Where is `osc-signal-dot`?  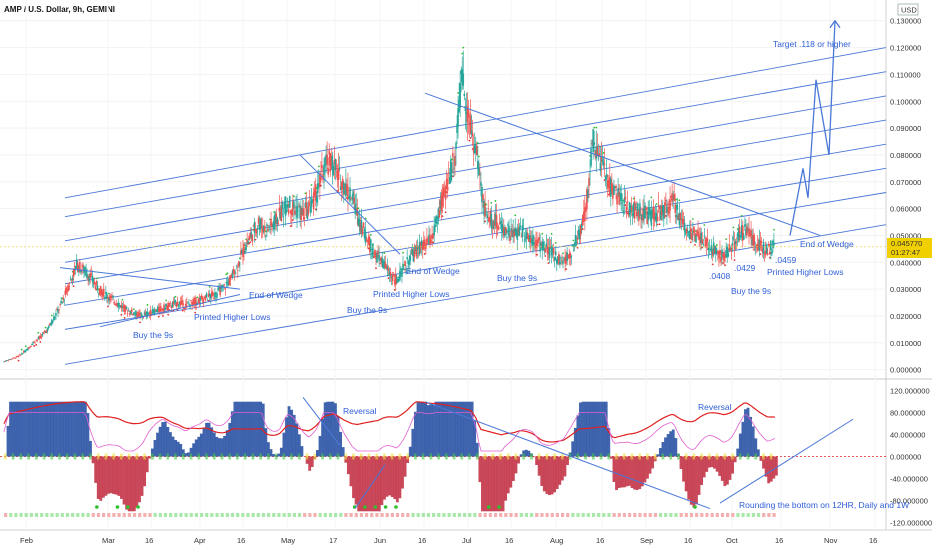 osc-signal-dot is located at coordinates (117, 507).